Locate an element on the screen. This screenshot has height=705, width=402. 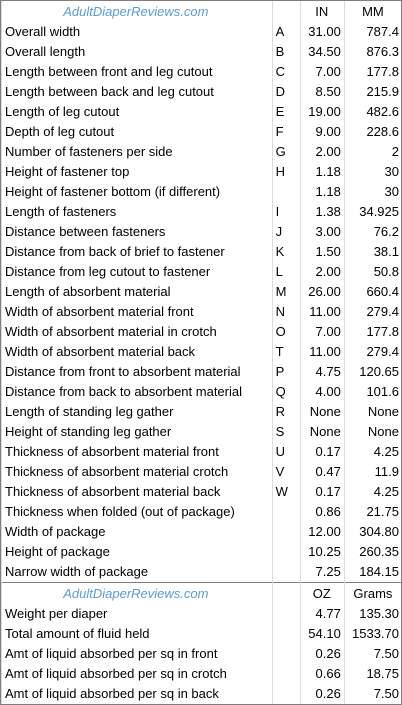
row-code: P is located at coordinates (286, 372).